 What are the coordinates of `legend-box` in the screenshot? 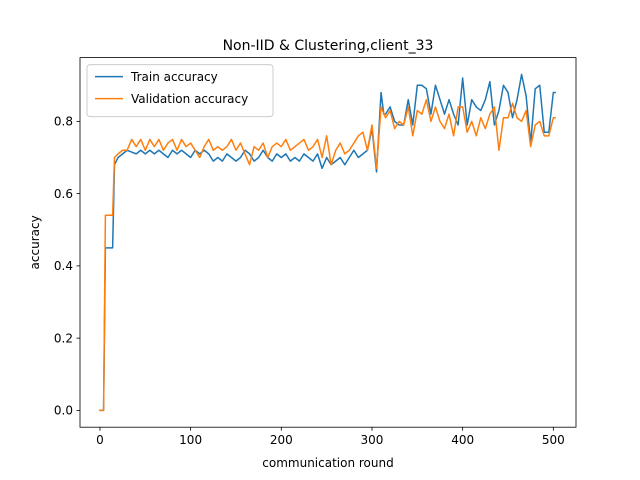 It's located at (180, 91).